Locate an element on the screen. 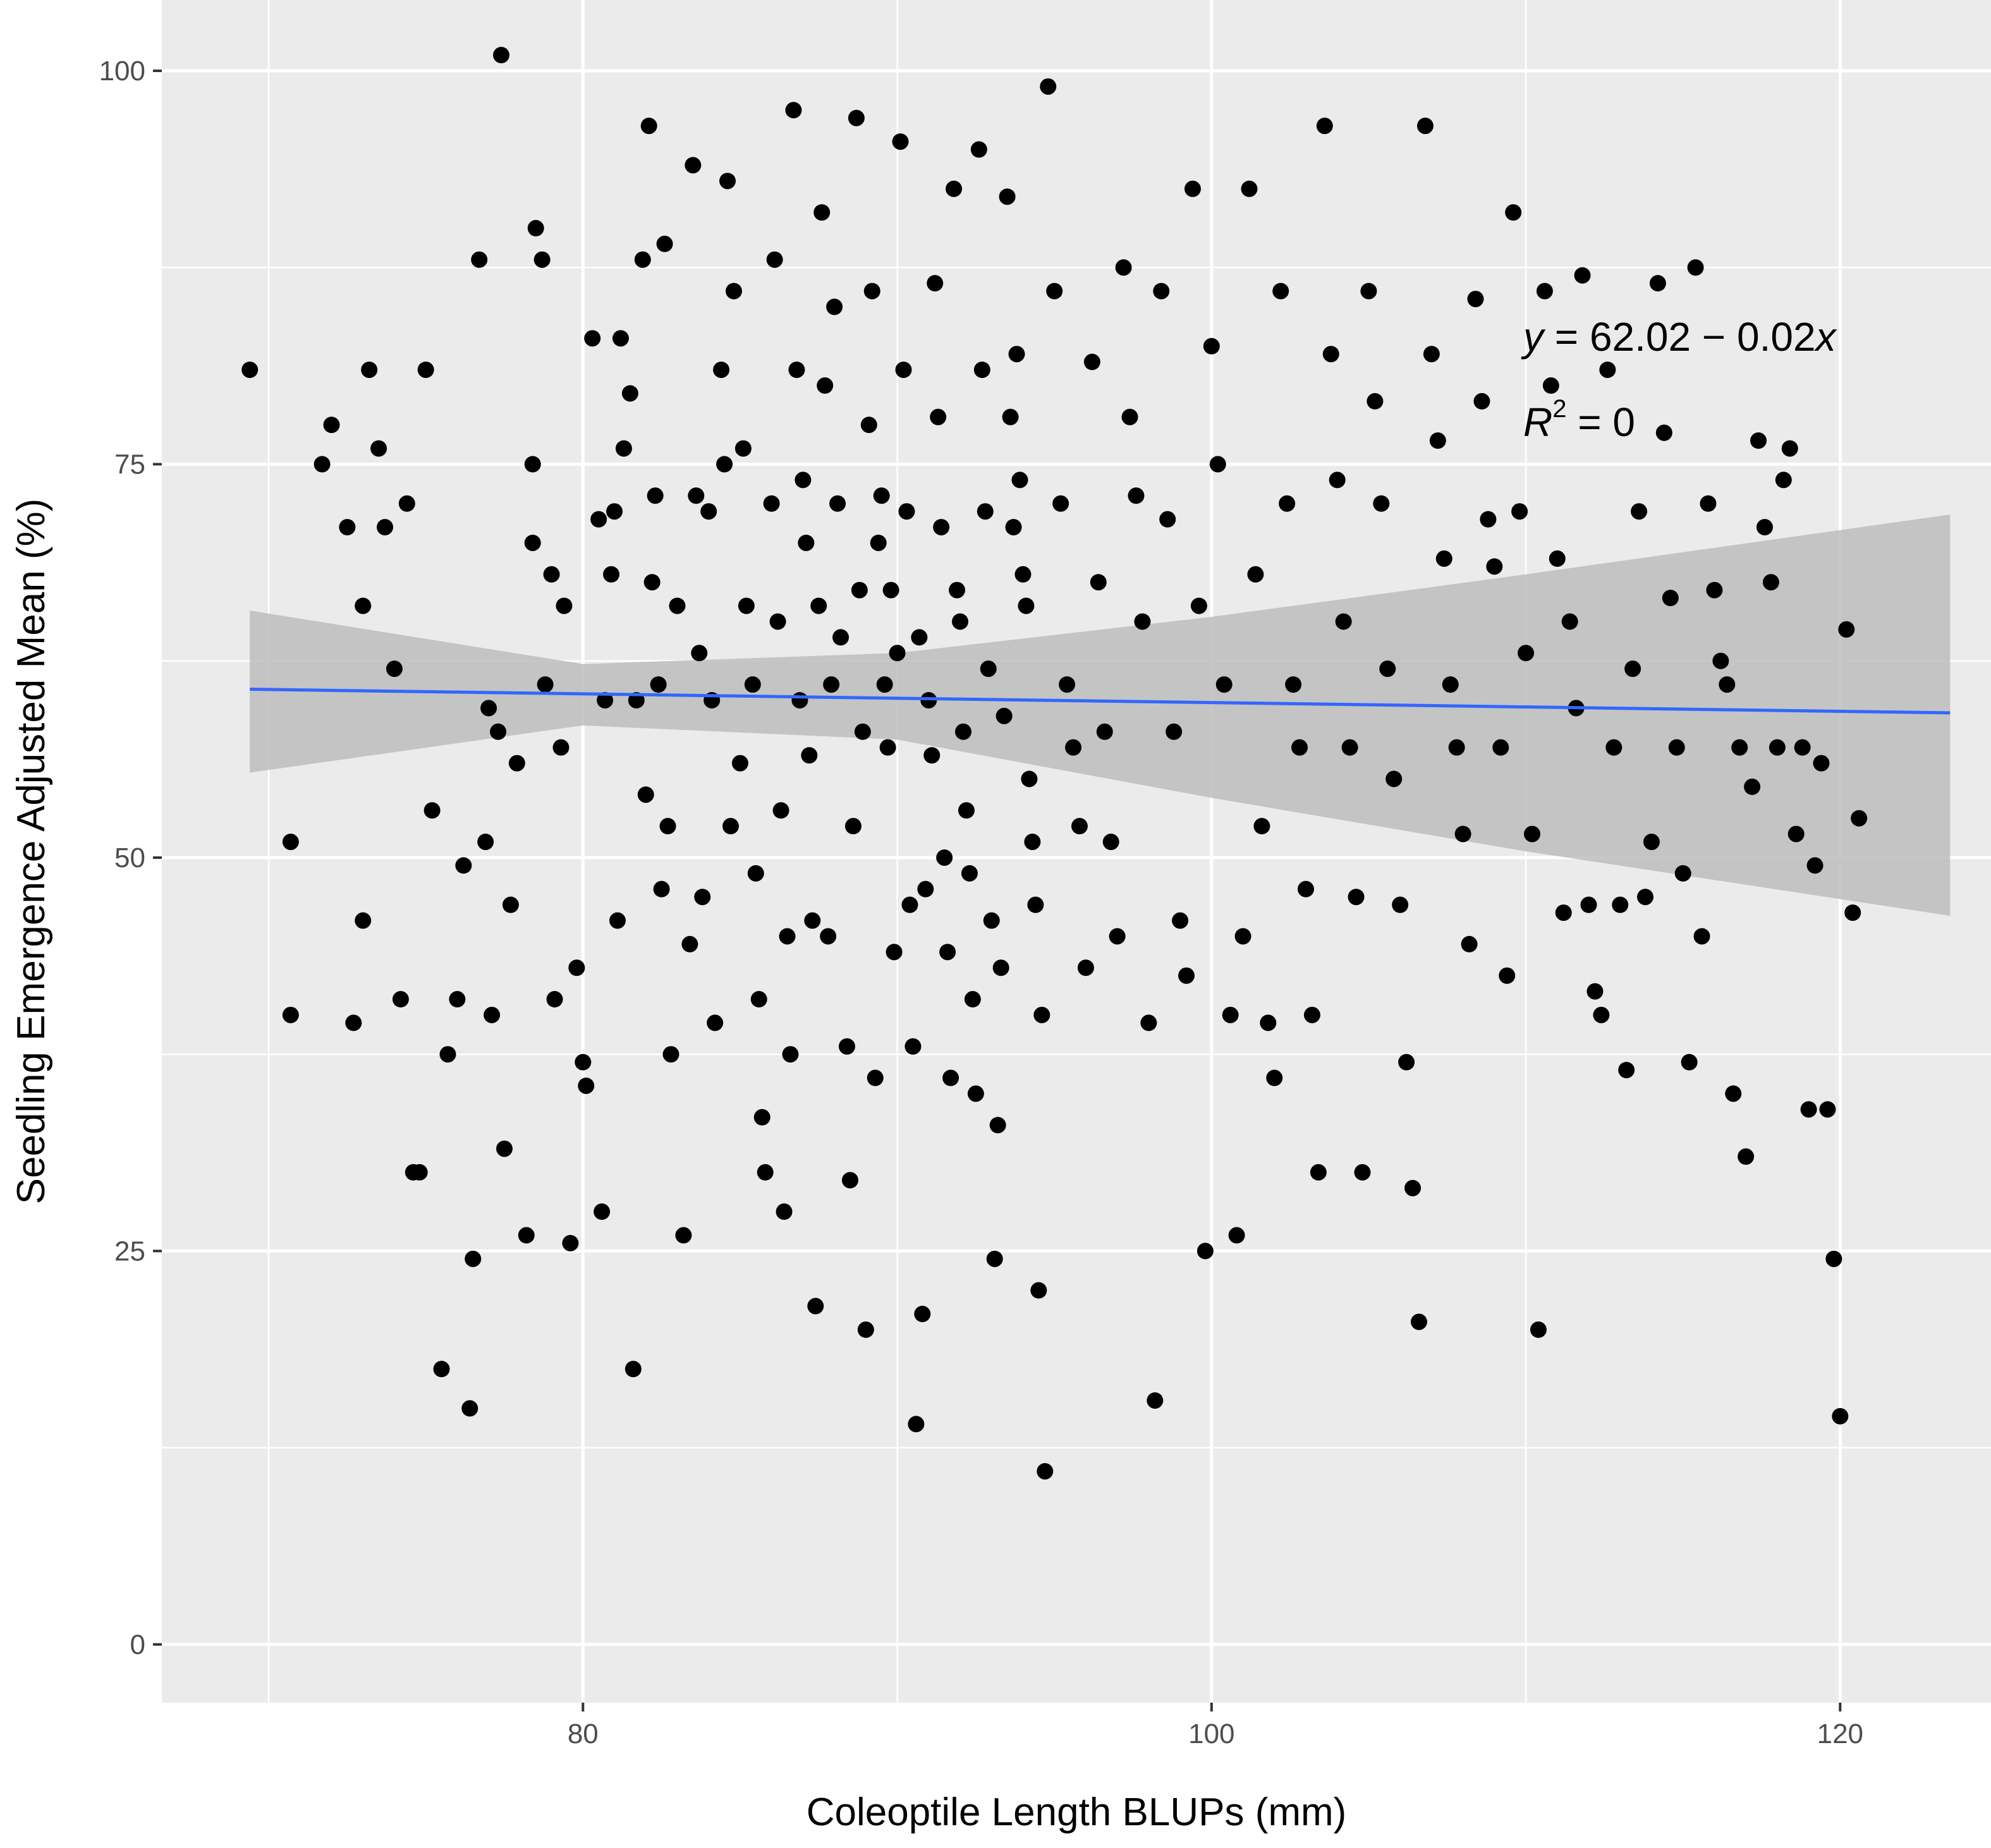 The width and height of the screenshot is (1991, 1848). y-tick-label: 100 is located at coordinates (122, 71).